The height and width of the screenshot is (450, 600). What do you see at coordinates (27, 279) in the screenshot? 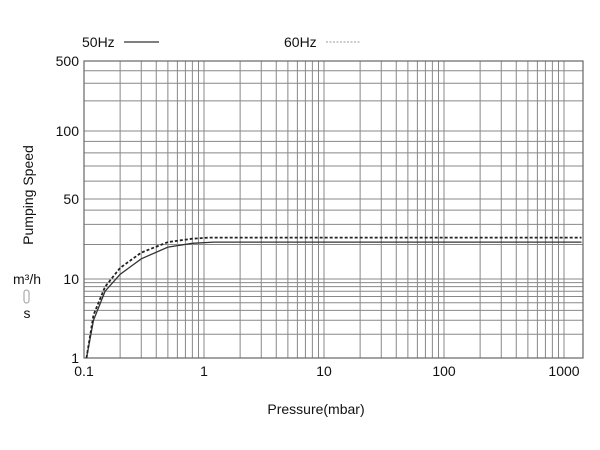
I see `y-axis-unit: m³/h` at bounding box center [27, 279].